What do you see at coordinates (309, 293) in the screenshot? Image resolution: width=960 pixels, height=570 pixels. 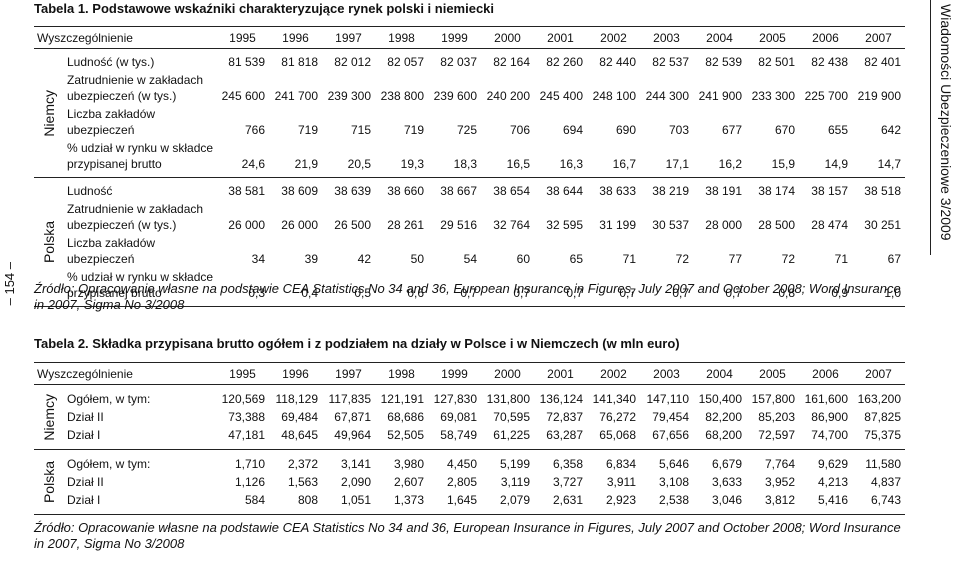 I see `cell-value: 0,4` at bounding box center [309, 293].